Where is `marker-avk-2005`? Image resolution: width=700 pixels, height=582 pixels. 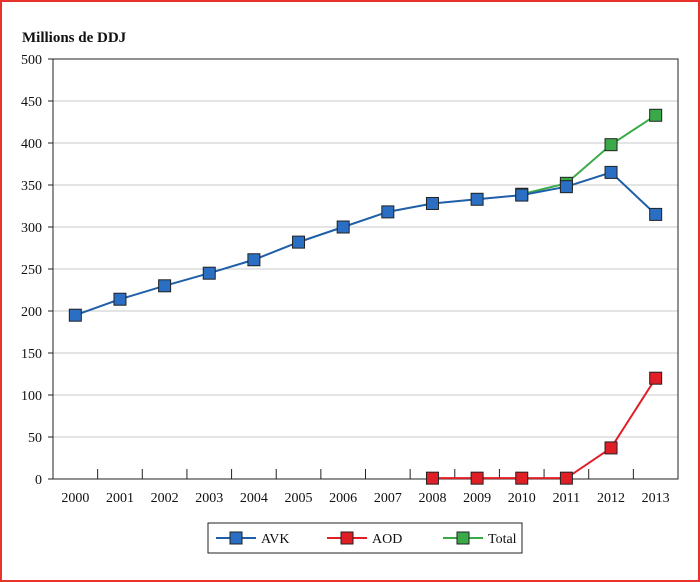 marker-avk-2005 is located at coordinates (299, 242).